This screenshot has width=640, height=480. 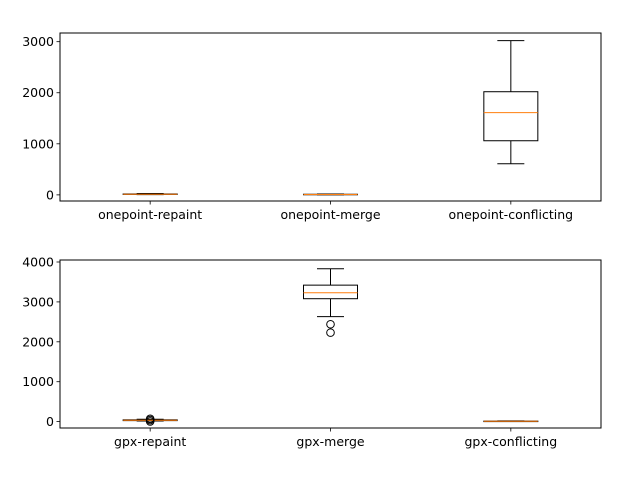 I want to click on box-onepoint-conflicting: onepoint-conflicting, so click(x=511, y=131).